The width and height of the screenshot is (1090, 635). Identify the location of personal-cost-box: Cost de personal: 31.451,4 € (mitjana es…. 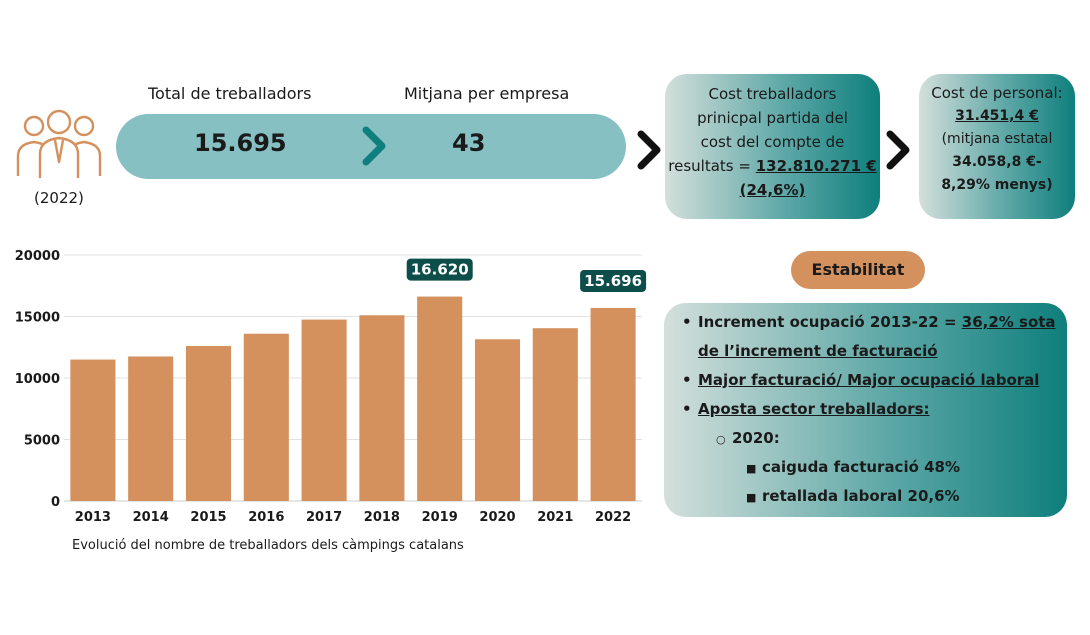
(997, 146).